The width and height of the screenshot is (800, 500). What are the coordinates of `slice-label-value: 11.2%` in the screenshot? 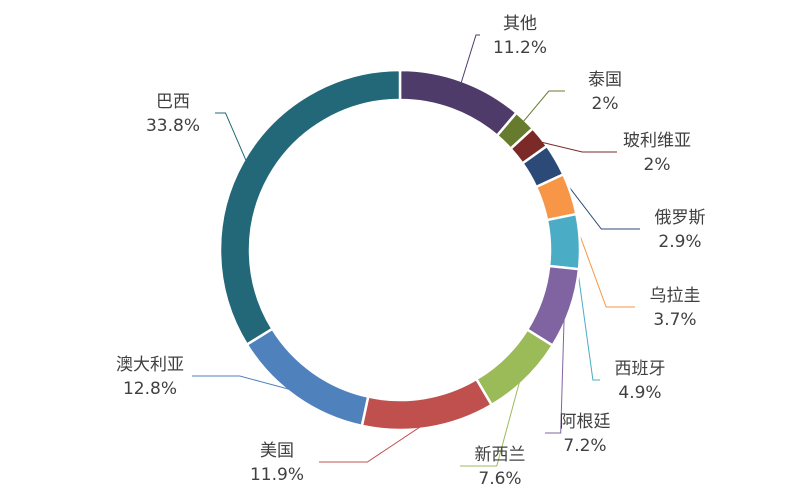 It's located at (520, 48).